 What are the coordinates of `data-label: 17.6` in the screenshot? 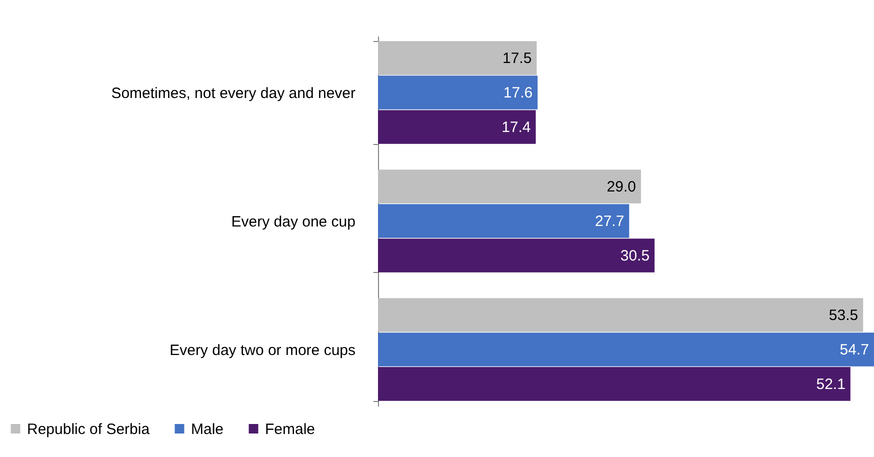 It's located at (518, 93).